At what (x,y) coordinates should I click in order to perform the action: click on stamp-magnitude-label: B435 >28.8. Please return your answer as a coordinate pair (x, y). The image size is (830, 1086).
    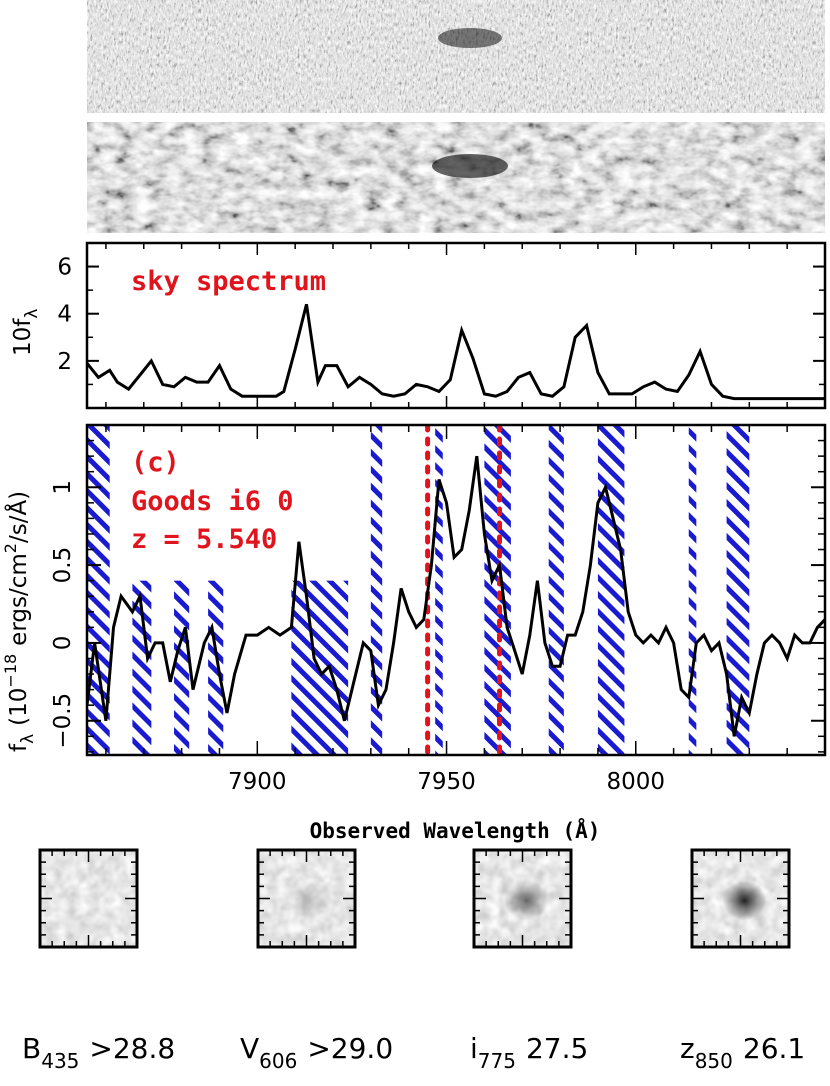
    Looking at the image, I should click on (98, 1052).